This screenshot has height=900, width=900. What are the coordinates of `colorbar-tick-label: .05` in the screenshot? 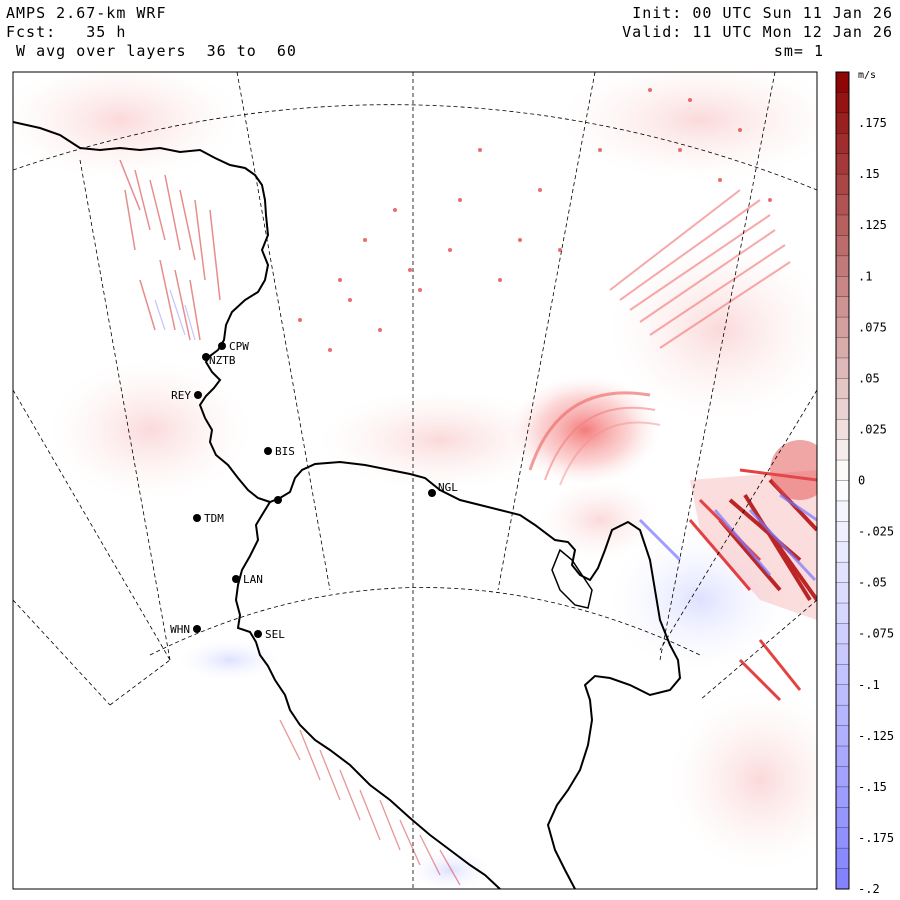 It's located at (869, 378).